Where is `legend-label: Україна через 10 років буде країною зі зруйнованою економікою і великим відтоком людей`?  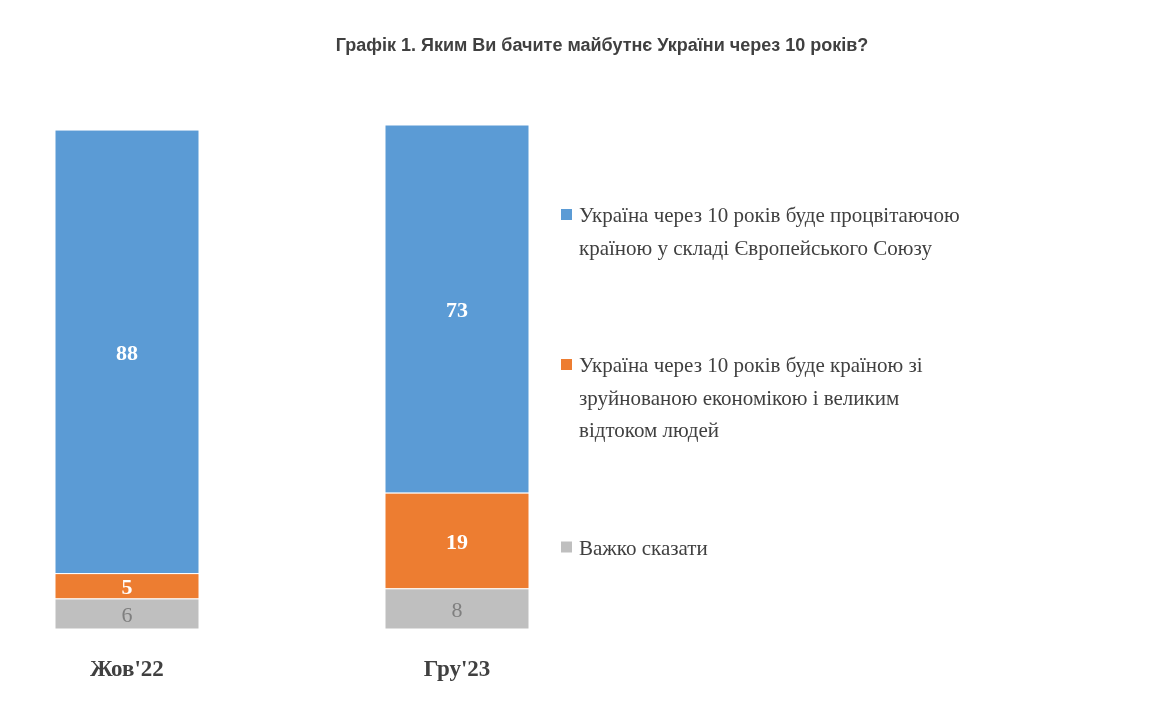
legend-label: Україна через 10 років буде країною зі зруйнованою економікою і великим відтоком людей is located at coordinates (751, 398).